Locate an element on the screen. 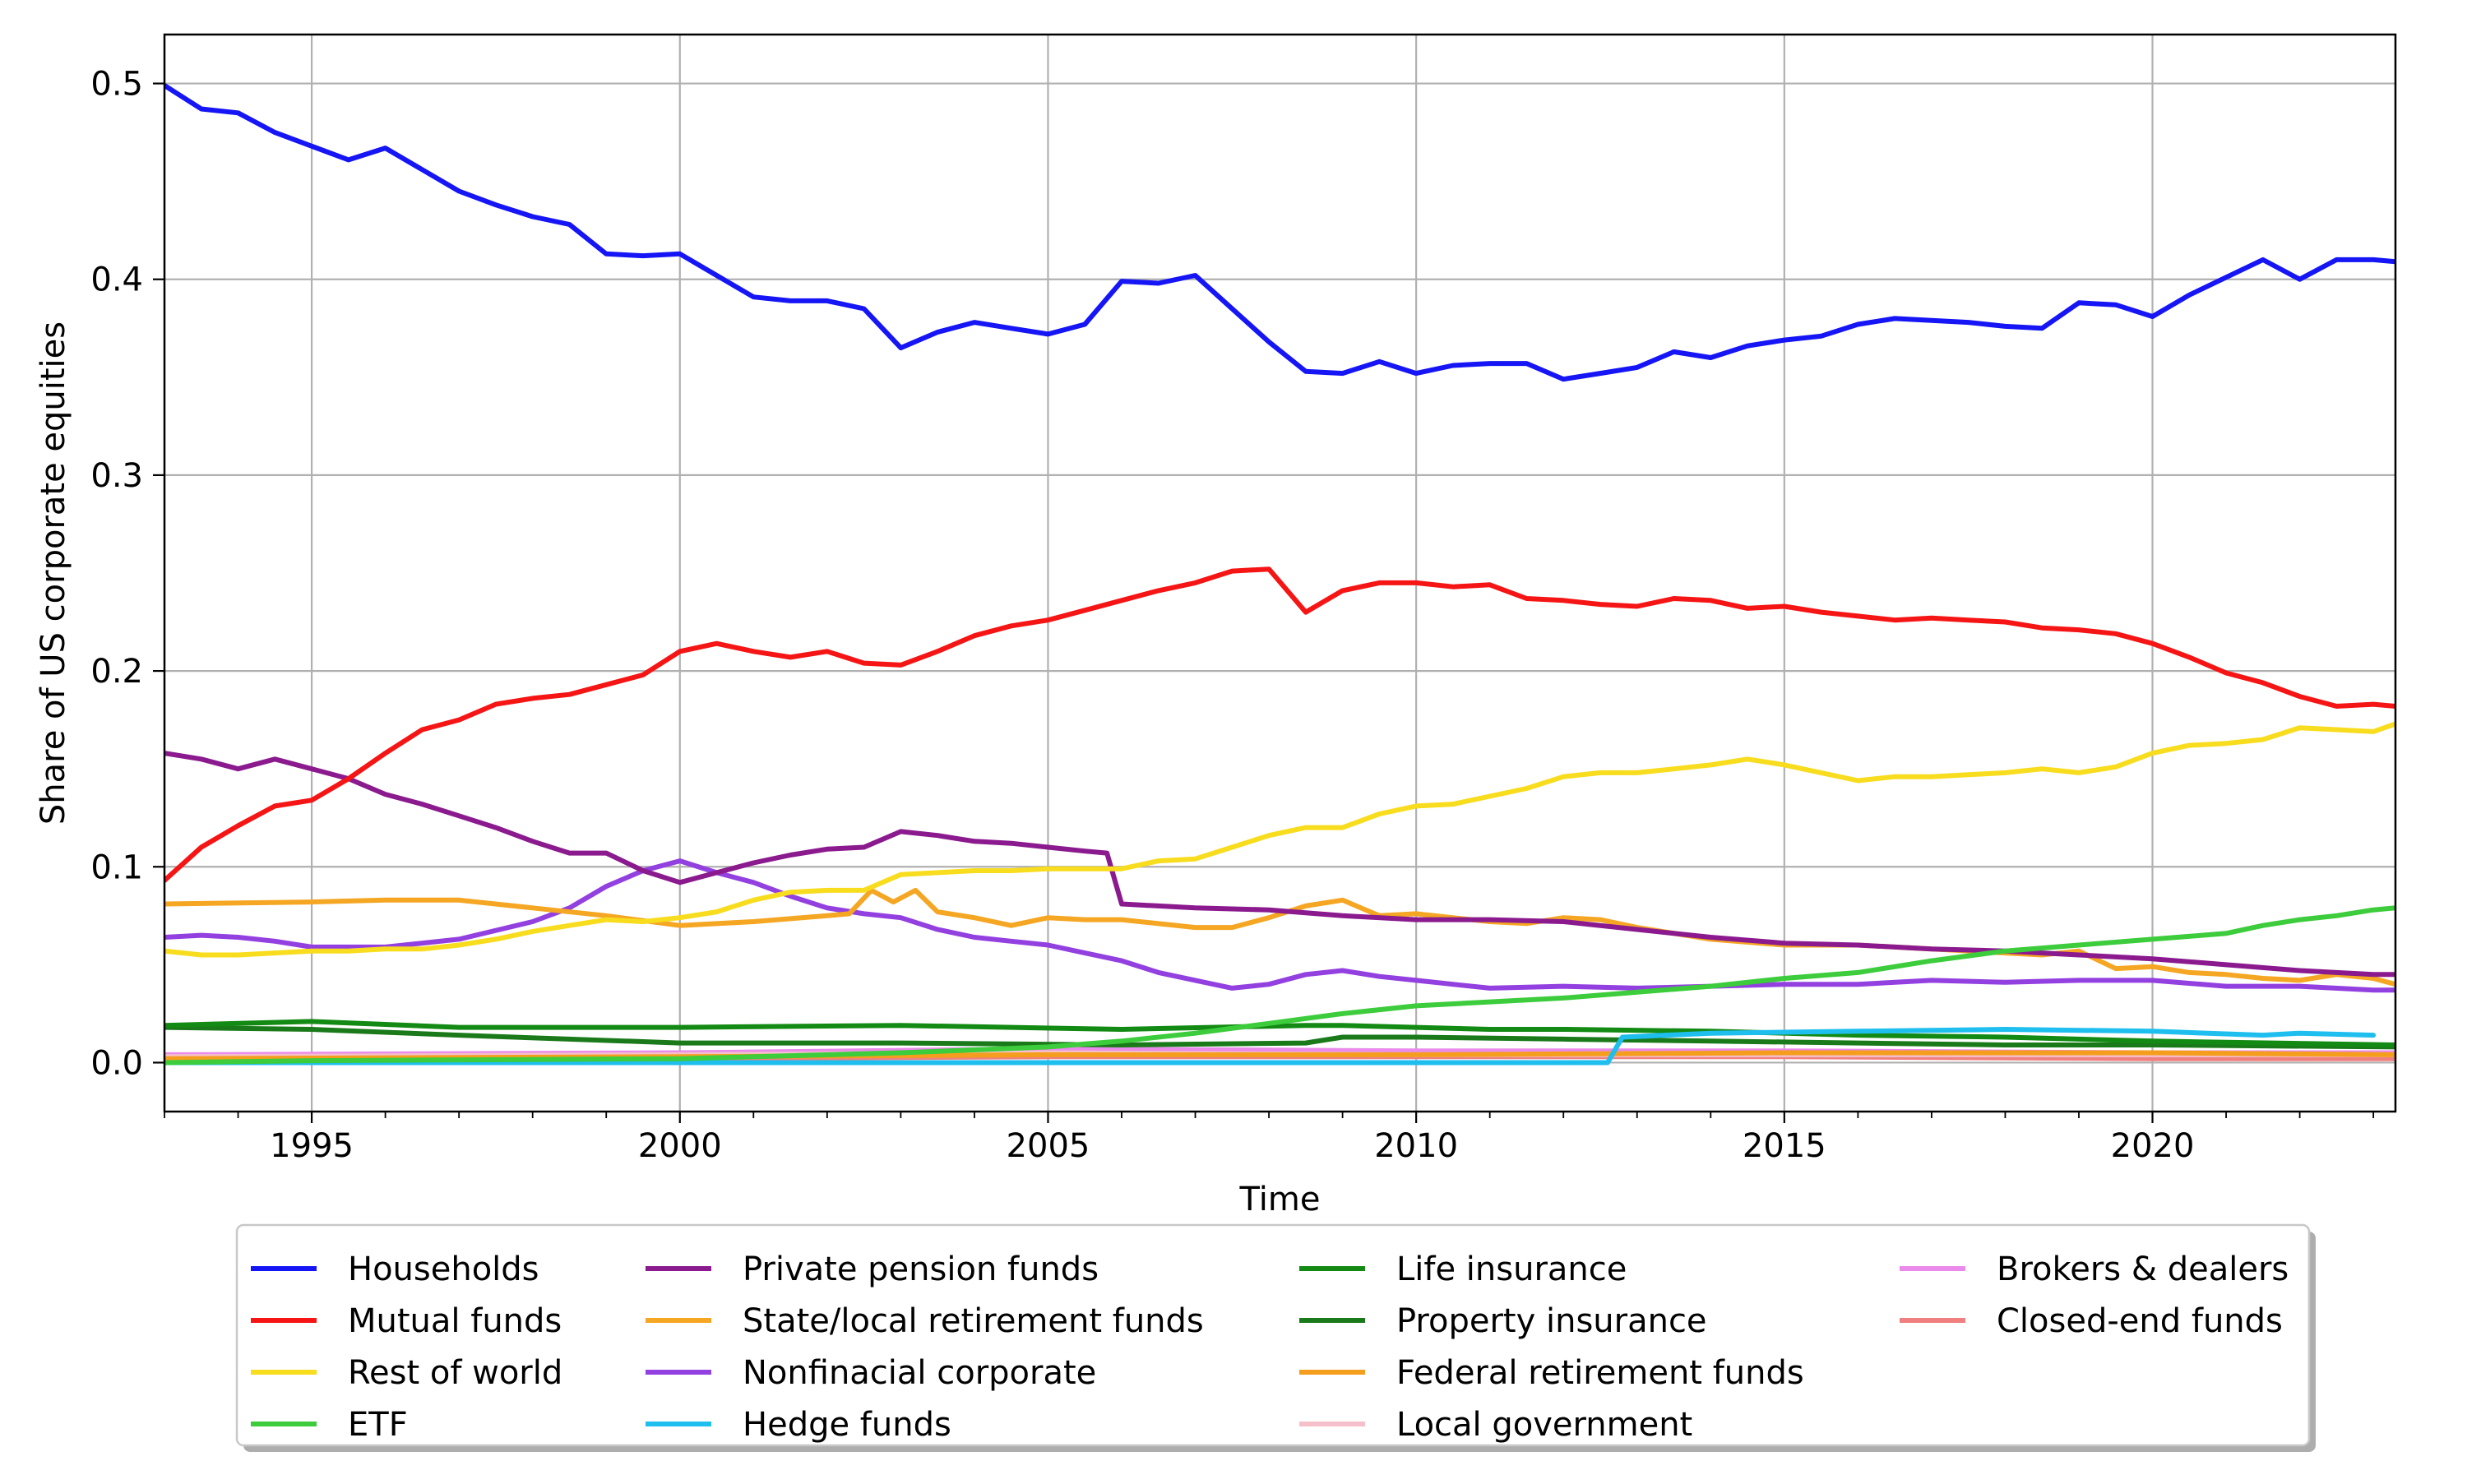 Image resolution: width=2467 pixels, height=1484 pixels. y-tick-label: 0.0 is located at coordinates (116, 1063).